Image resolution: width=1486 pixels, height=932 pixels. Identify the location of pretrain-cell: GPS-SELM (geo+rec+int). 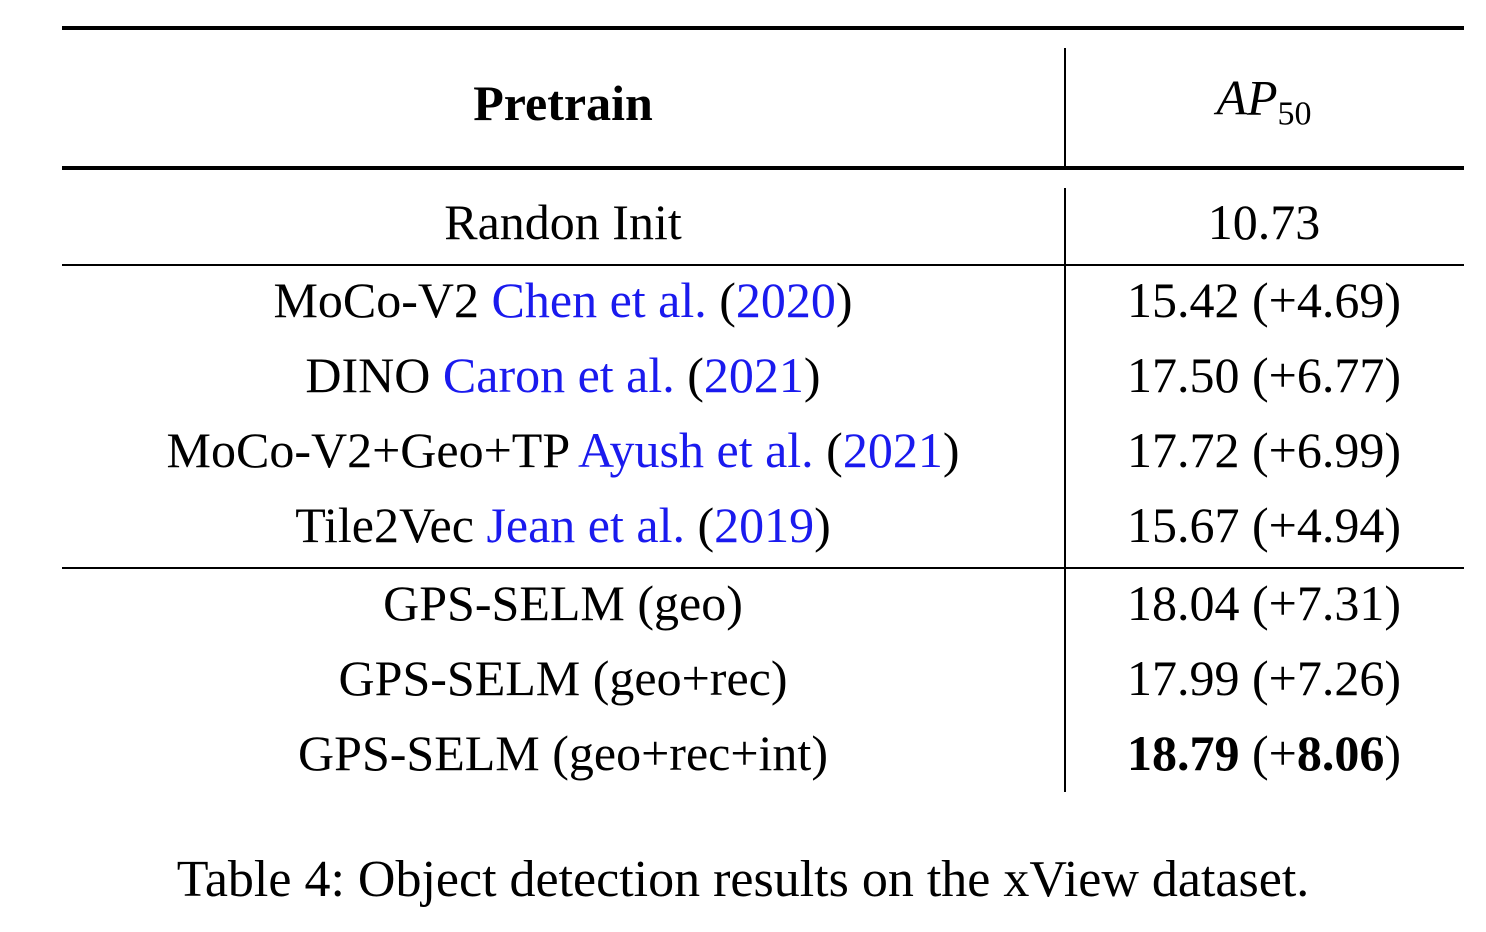
(563, 753).